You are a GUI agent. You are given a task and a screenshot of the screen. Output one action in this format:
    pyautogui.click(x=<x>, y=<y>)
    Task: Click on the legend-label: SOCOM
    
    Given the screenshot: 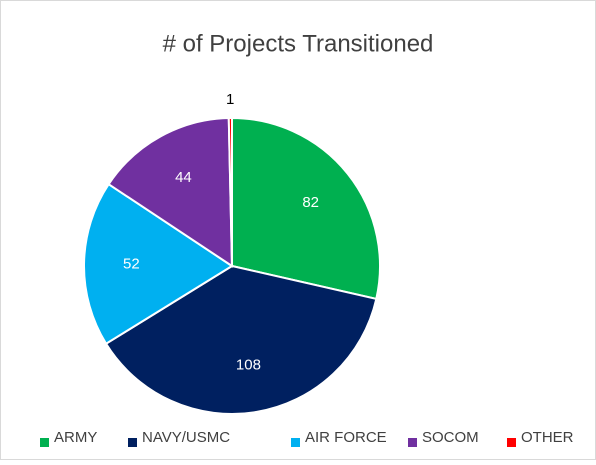 What is the action you would take?
    pyautogui.click(x=450, y=437)
    